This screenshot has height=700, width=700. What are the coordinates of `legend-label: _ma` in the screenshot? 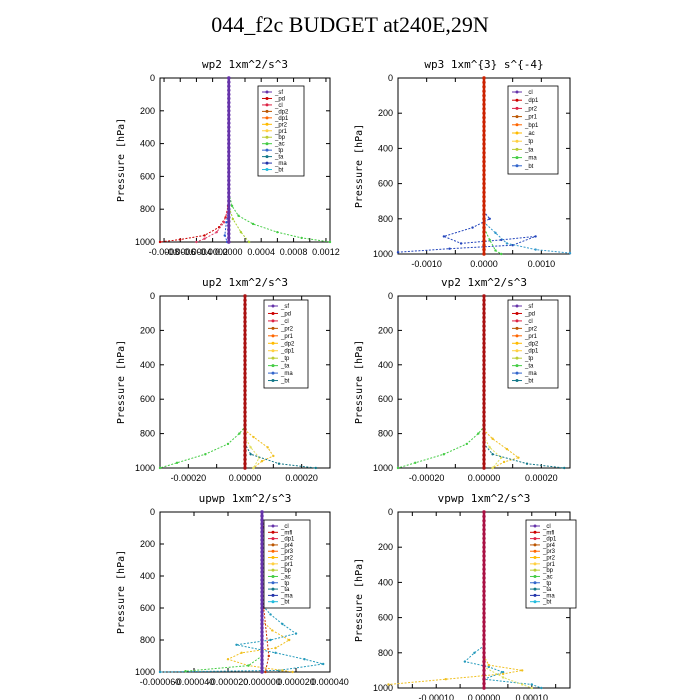 It's located at (286, 374).